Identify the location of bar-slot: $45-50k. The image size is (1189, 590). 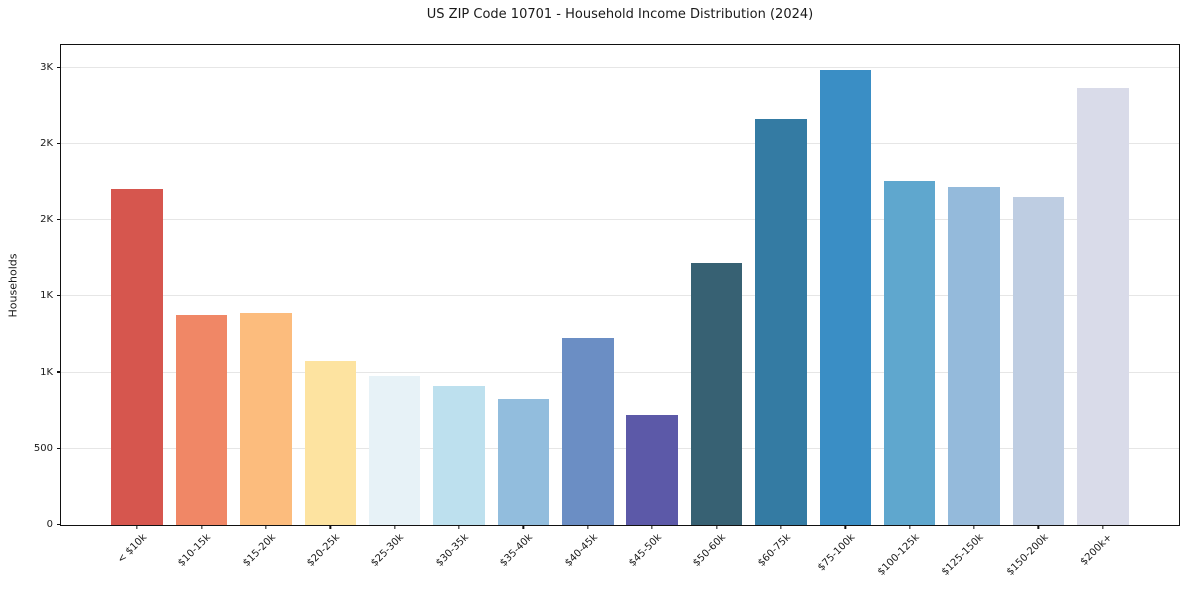
(652, 307).